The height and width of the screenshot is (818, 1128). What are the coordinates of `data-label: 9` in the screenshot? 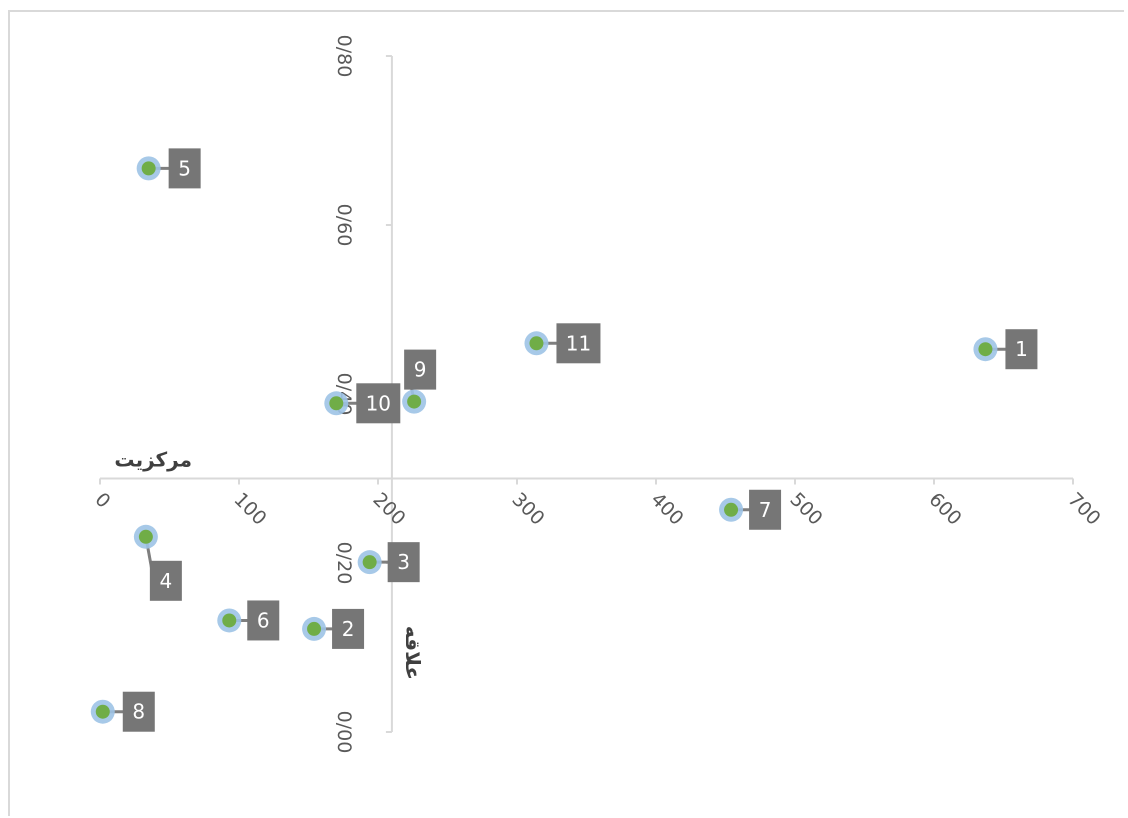 It's located at (420, 370).